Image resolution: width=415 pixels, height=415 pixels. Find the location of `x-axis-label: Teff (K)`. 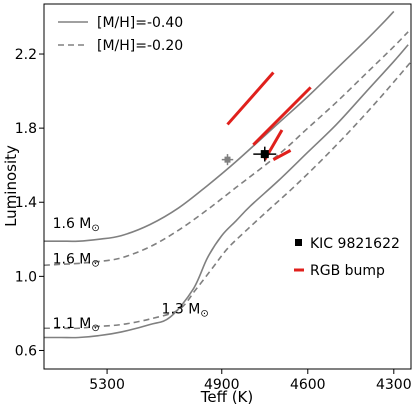

x-axis-label: Teff (K) is located at coordinates (227, 397).